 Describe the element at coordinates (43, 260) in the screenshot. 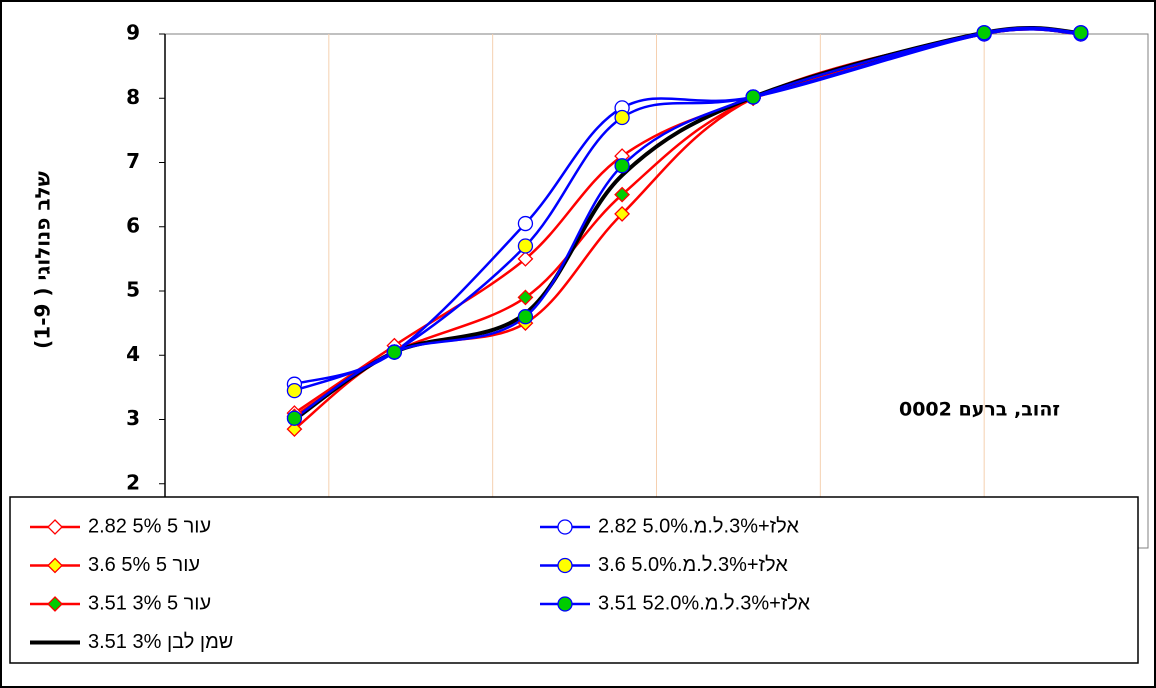

I see `y-axis-label: שלב פנולוגי ( 1-9)` at that location.